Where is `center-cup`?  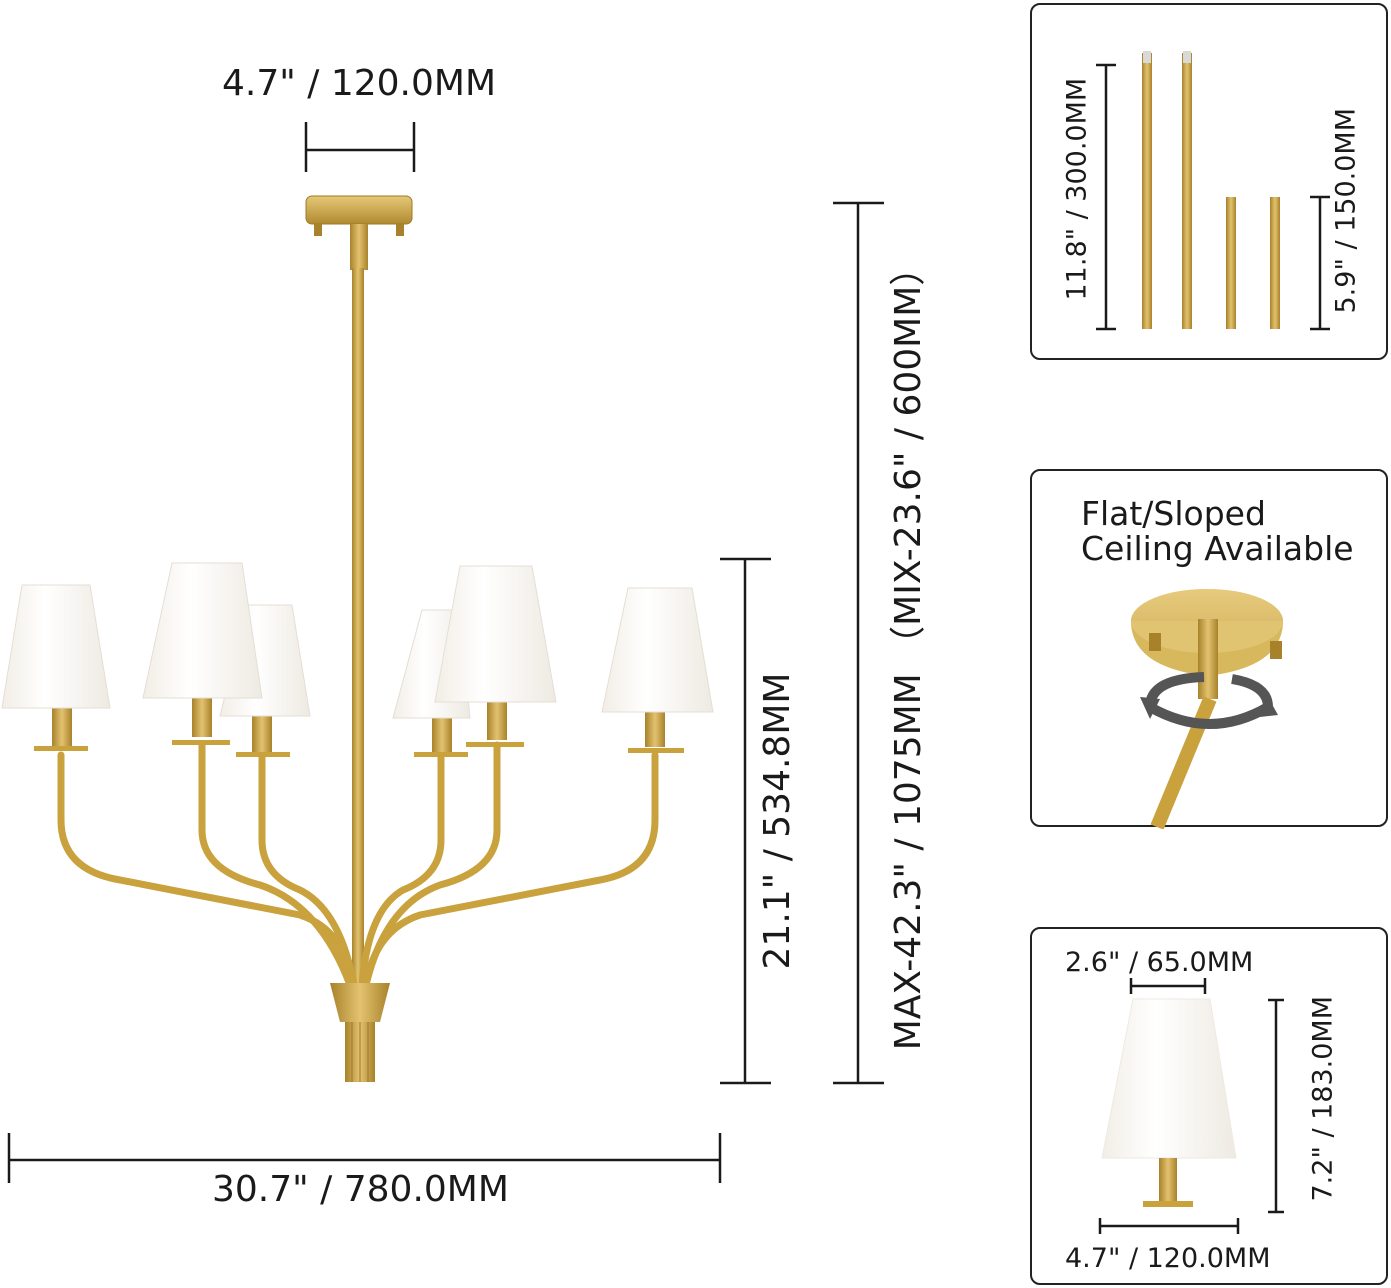
center-cup is located at coordinates (360, 1032).